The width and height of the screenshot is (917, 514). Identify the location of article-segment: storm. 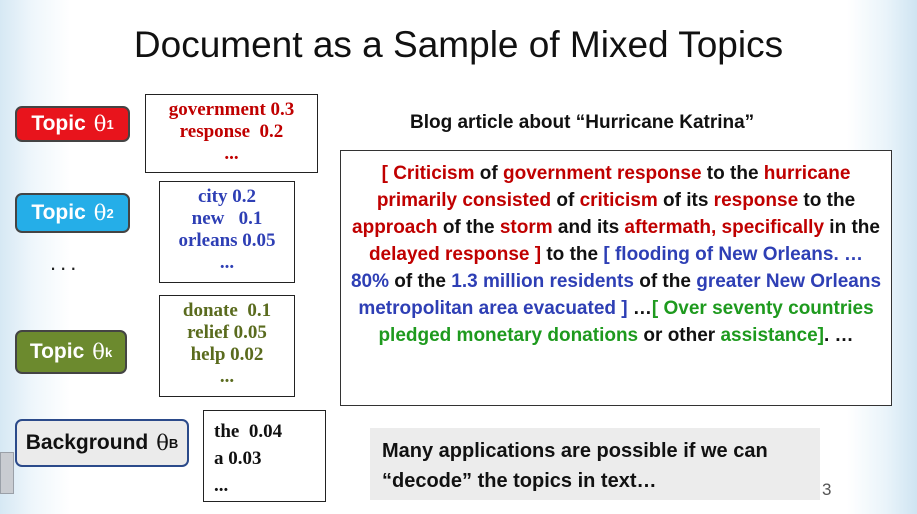
(526, 227).